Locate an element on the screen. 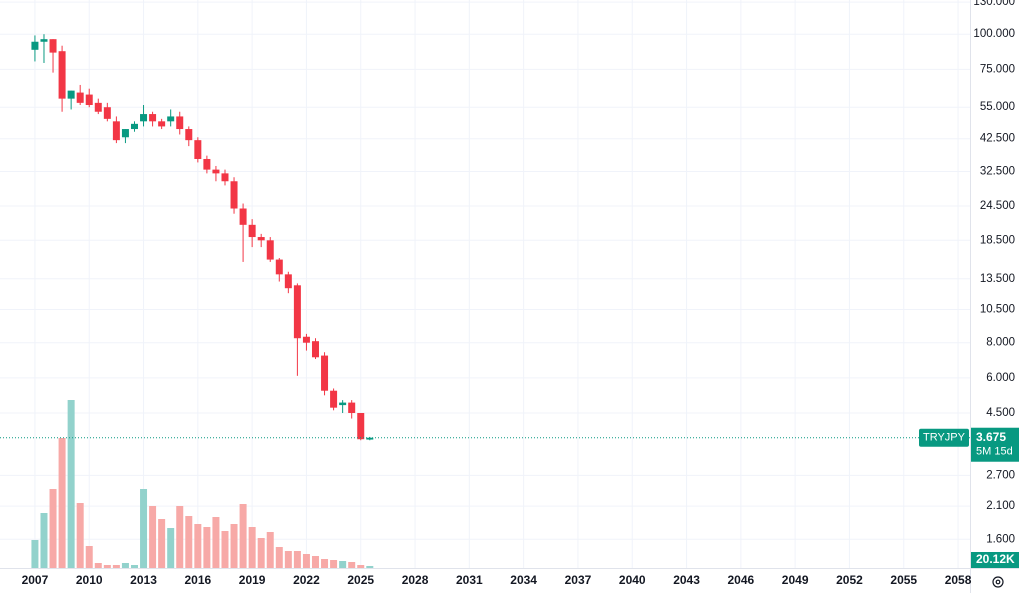 The image size is (1019, 593). volume-label: 20.12K is located at coordinates (995, 559).